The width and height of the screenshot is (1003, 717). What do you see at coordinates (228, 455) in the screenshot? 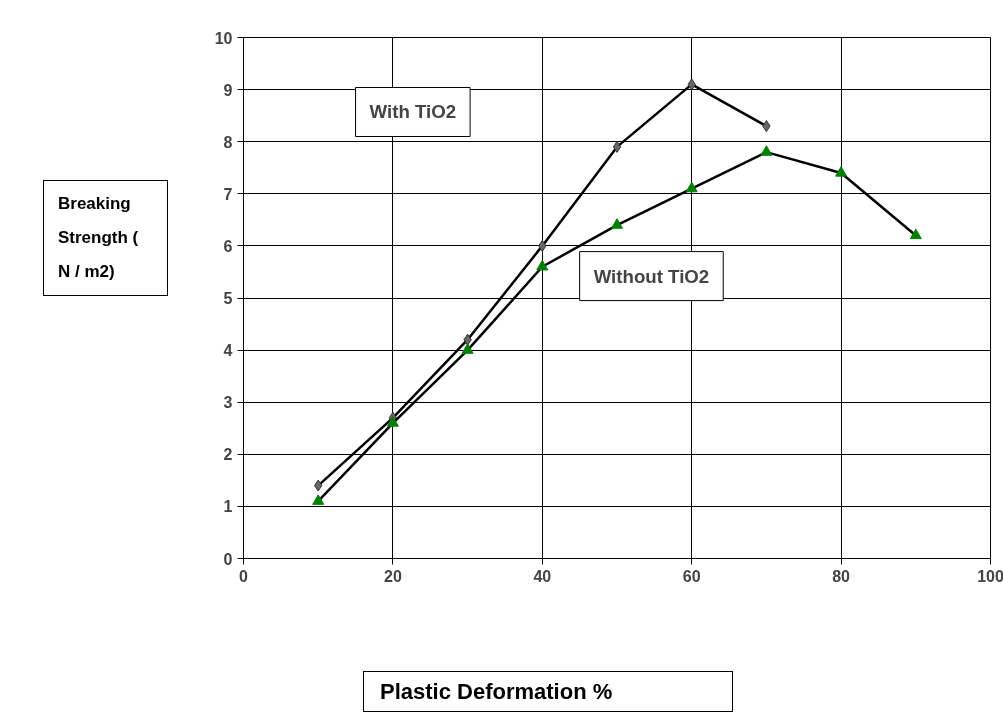
I see `y-tick-label: 2` at bounding box center [228, 455].